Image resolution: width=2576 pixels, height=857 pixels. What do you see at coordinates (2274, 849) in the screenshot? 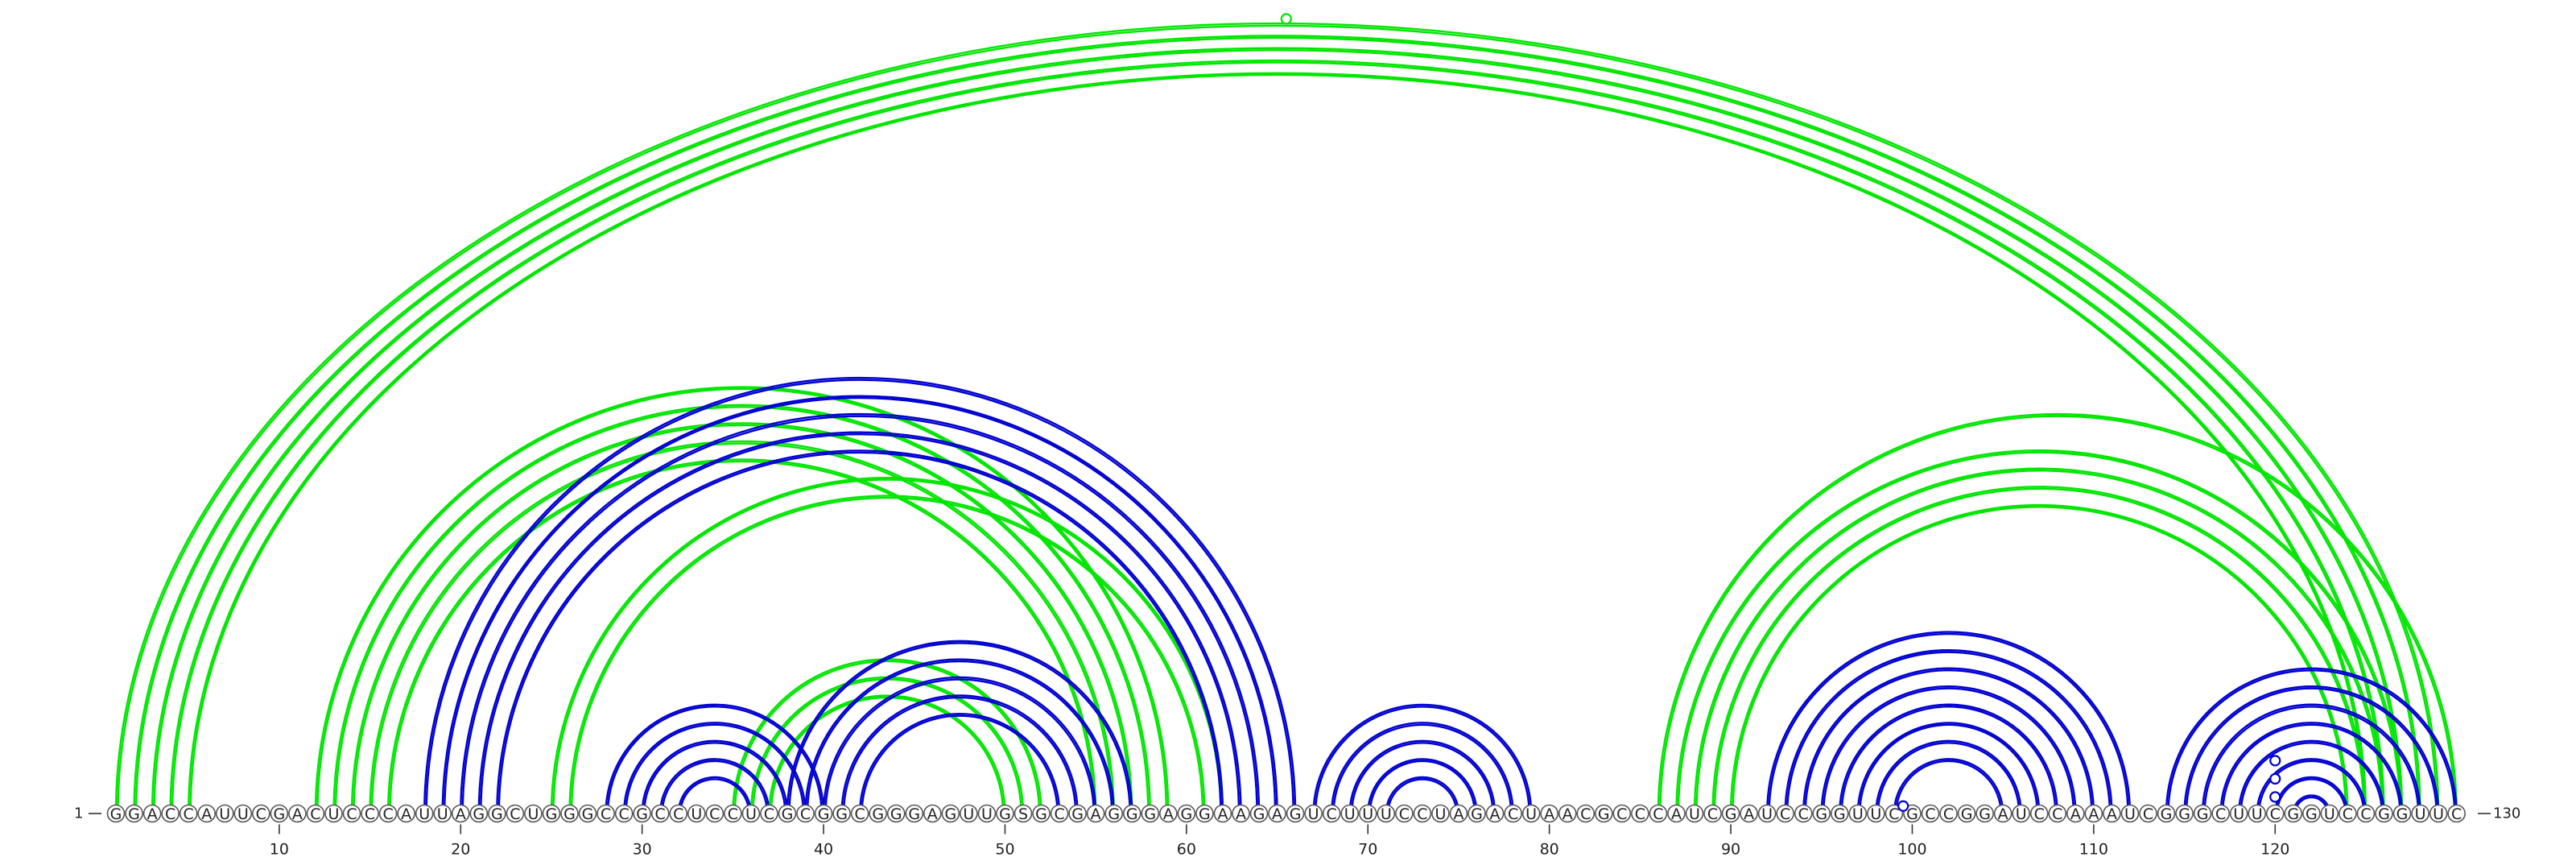
I see `tick-label: 120` at bounding box center [2274, 849].